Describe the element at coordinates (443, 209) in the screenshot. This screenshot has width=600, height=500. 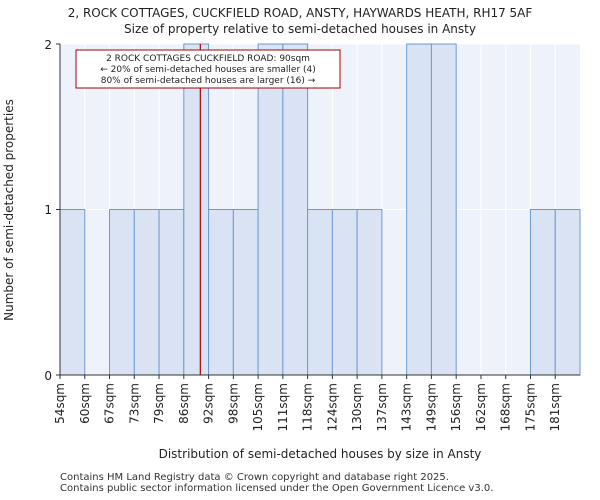
I see `bar-149sqm` at that location.